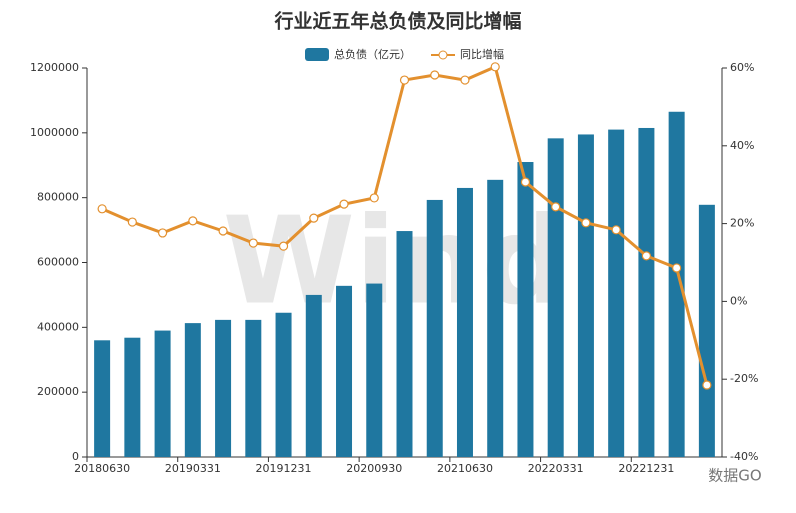 The height and width of the screenshot is (513, 796). I want to click on x-tick-label: 20200930, so click(374, 468).